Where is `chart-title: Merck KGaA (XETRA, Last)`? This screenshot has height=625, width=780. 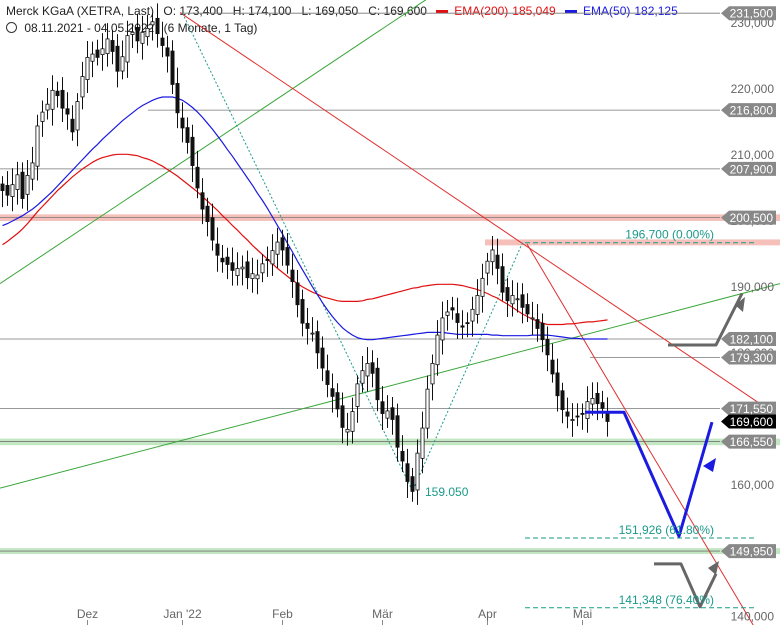 chart-title: Merck KGaA (XETRA, Last) is located at coordinates (80, 11).